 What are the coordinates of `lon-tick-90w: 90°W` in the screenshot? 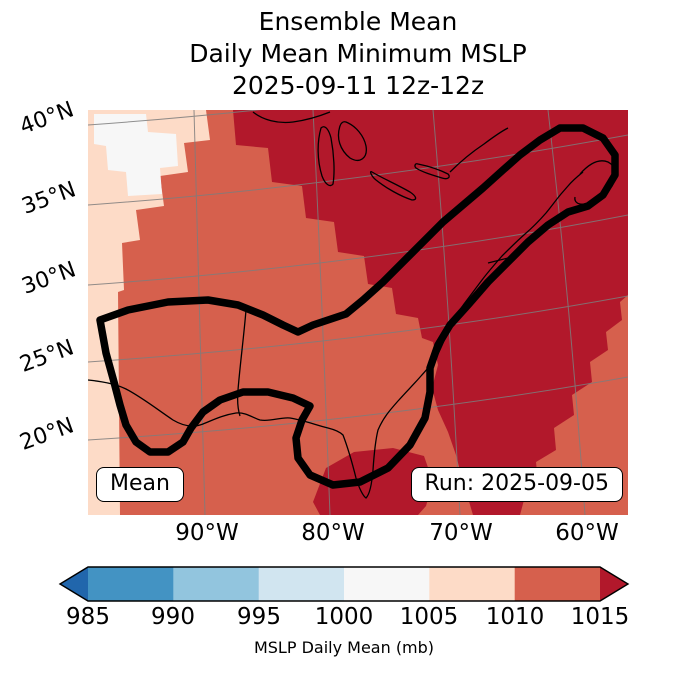 It's located at (207, 533).